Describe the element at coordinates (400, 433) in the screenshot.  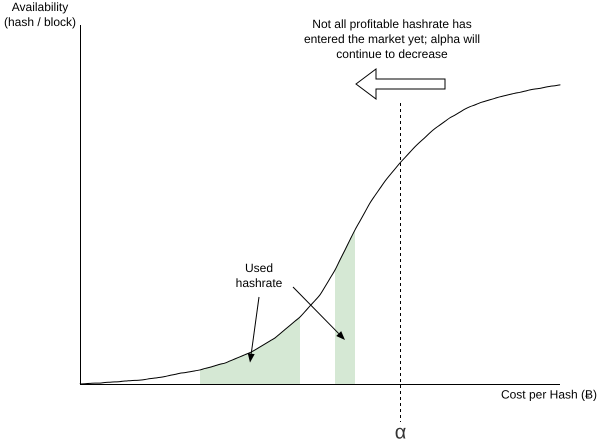
I see `text: α` at that location.